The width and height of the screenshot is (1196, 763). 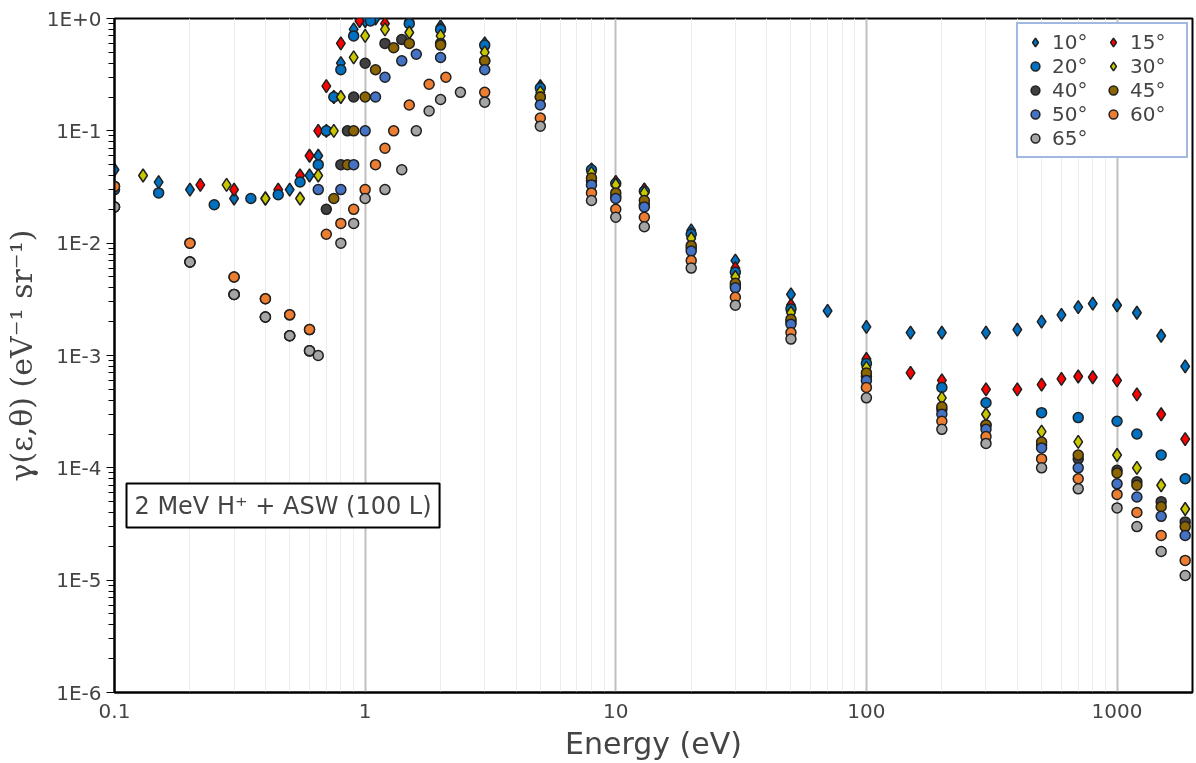 I want to click on x-tick-label: 1000, so click(x=1117, y=710).